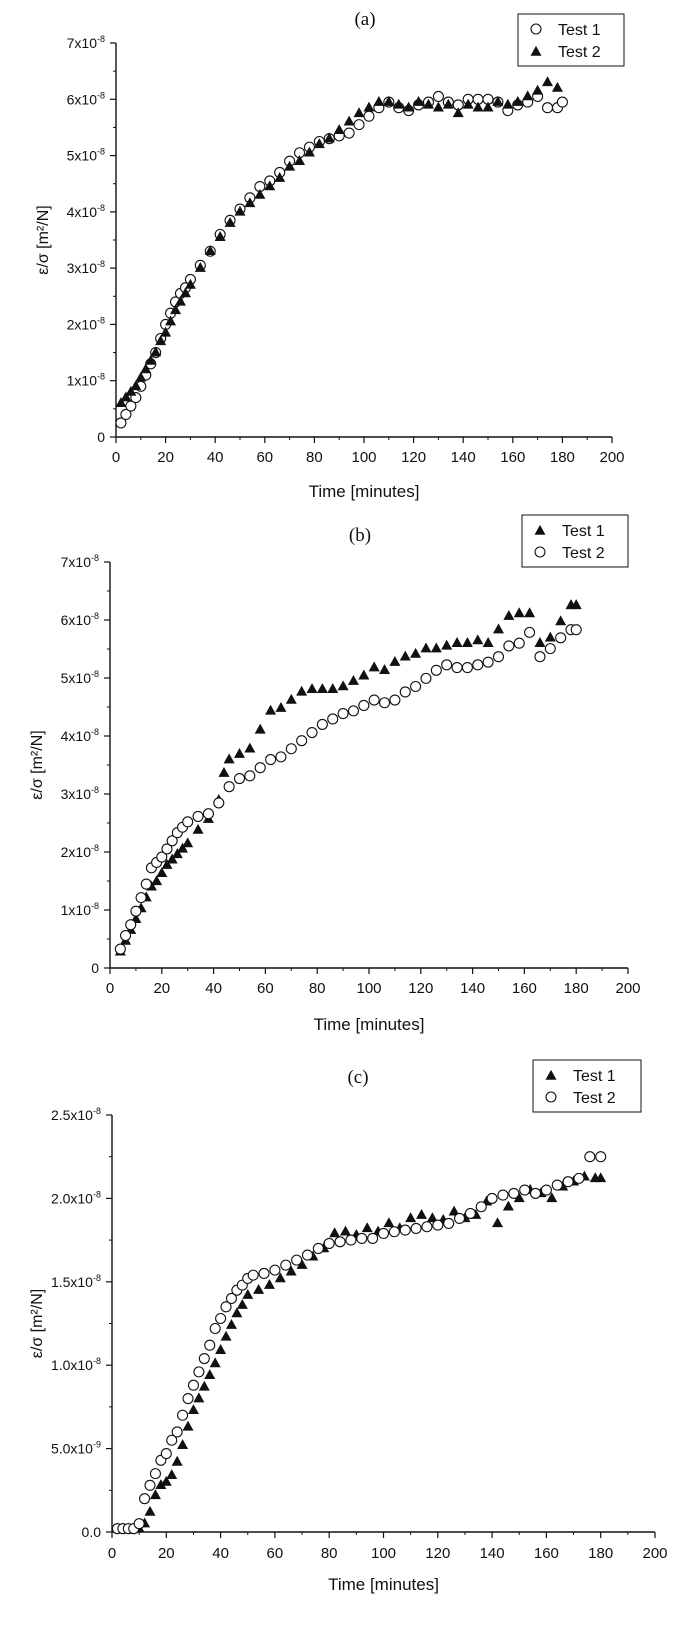 The image size is (699, 1625). What do you see at coordinates (317, 988) in the screenshot?
I see `x-tick-label: 80` at bounding box center [317, 988].